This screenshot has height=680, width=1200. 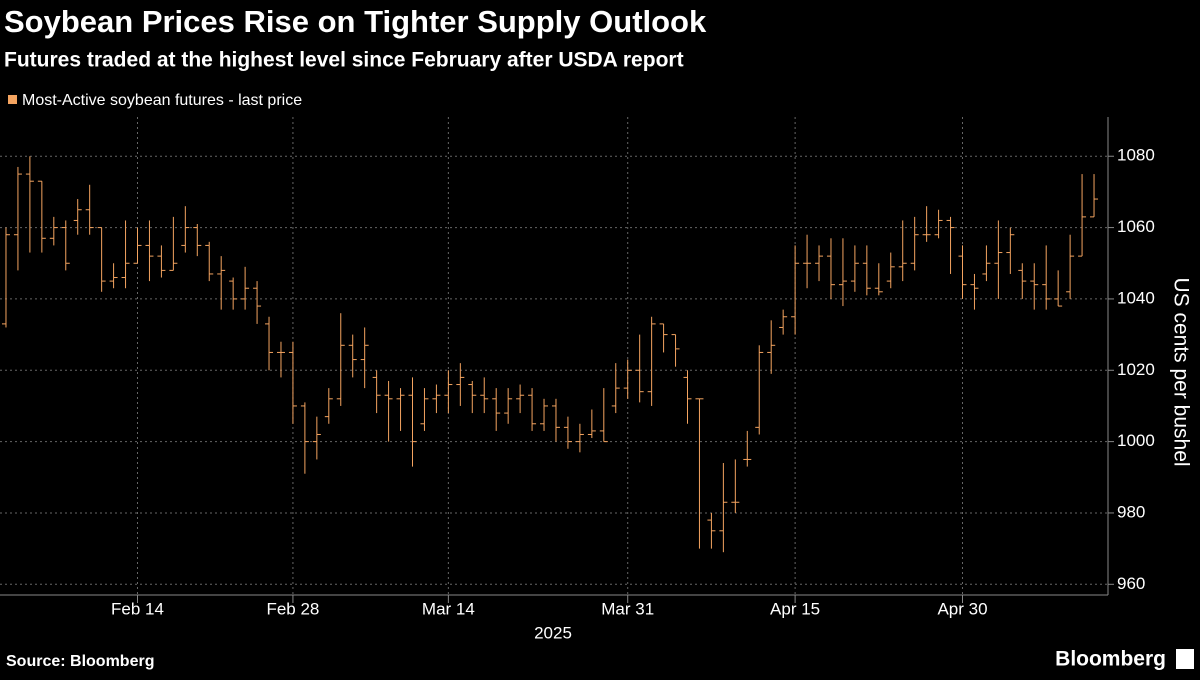 I want to click on x-tick-label: Apr 30, so click(x=962, y=608).